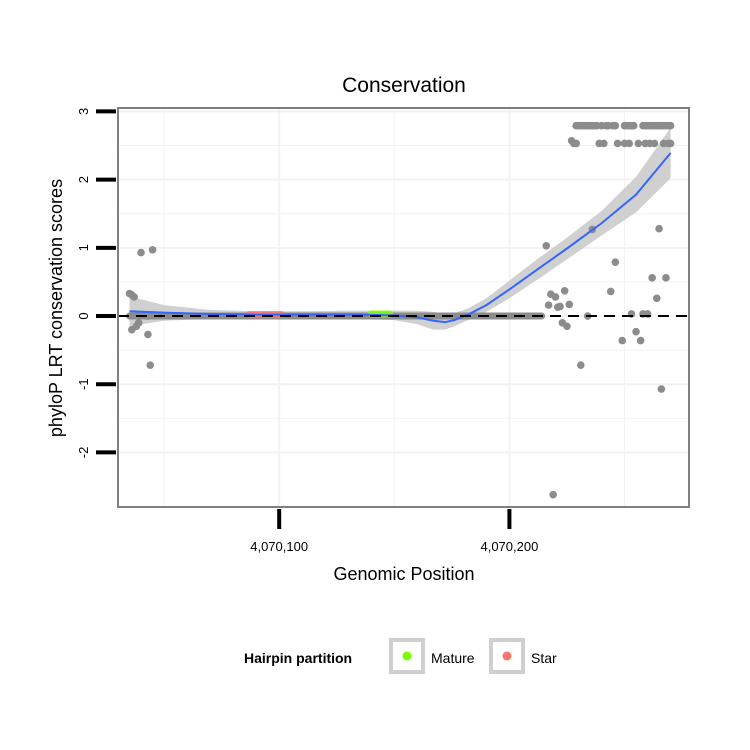 The image size is (750, 750). Describe the element at coordinates (279, 546) in the screenshot. I see `x-tick-label: 4,070,100` at that location.